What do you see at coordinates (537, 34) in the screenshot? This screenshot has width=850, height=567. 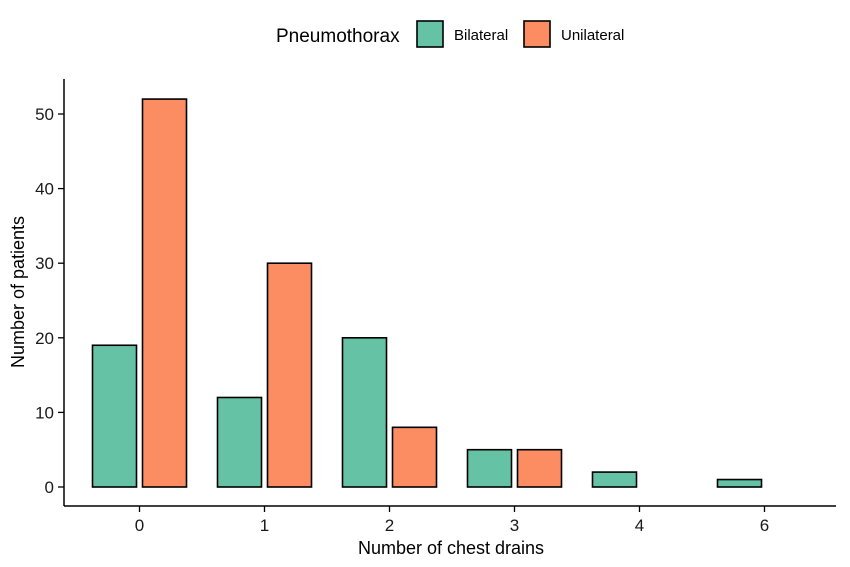 I see `legend-swatch-unilateral` at bounding box center [537, 34].